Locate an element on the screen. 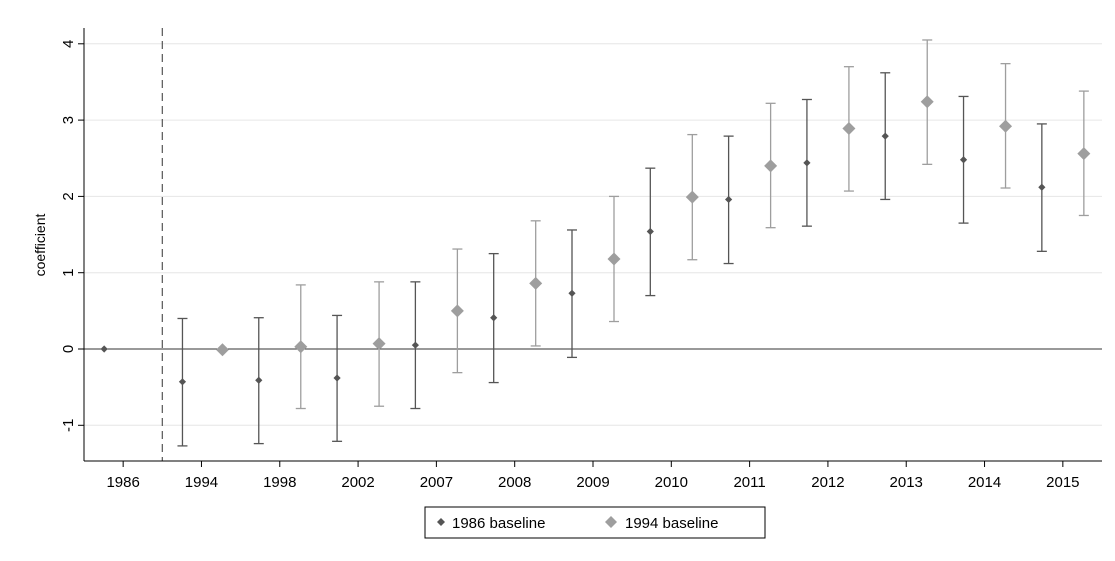 This screenshot has height=561, width=1115. y-tick-label: 3 is located at coordinates (68, 120).